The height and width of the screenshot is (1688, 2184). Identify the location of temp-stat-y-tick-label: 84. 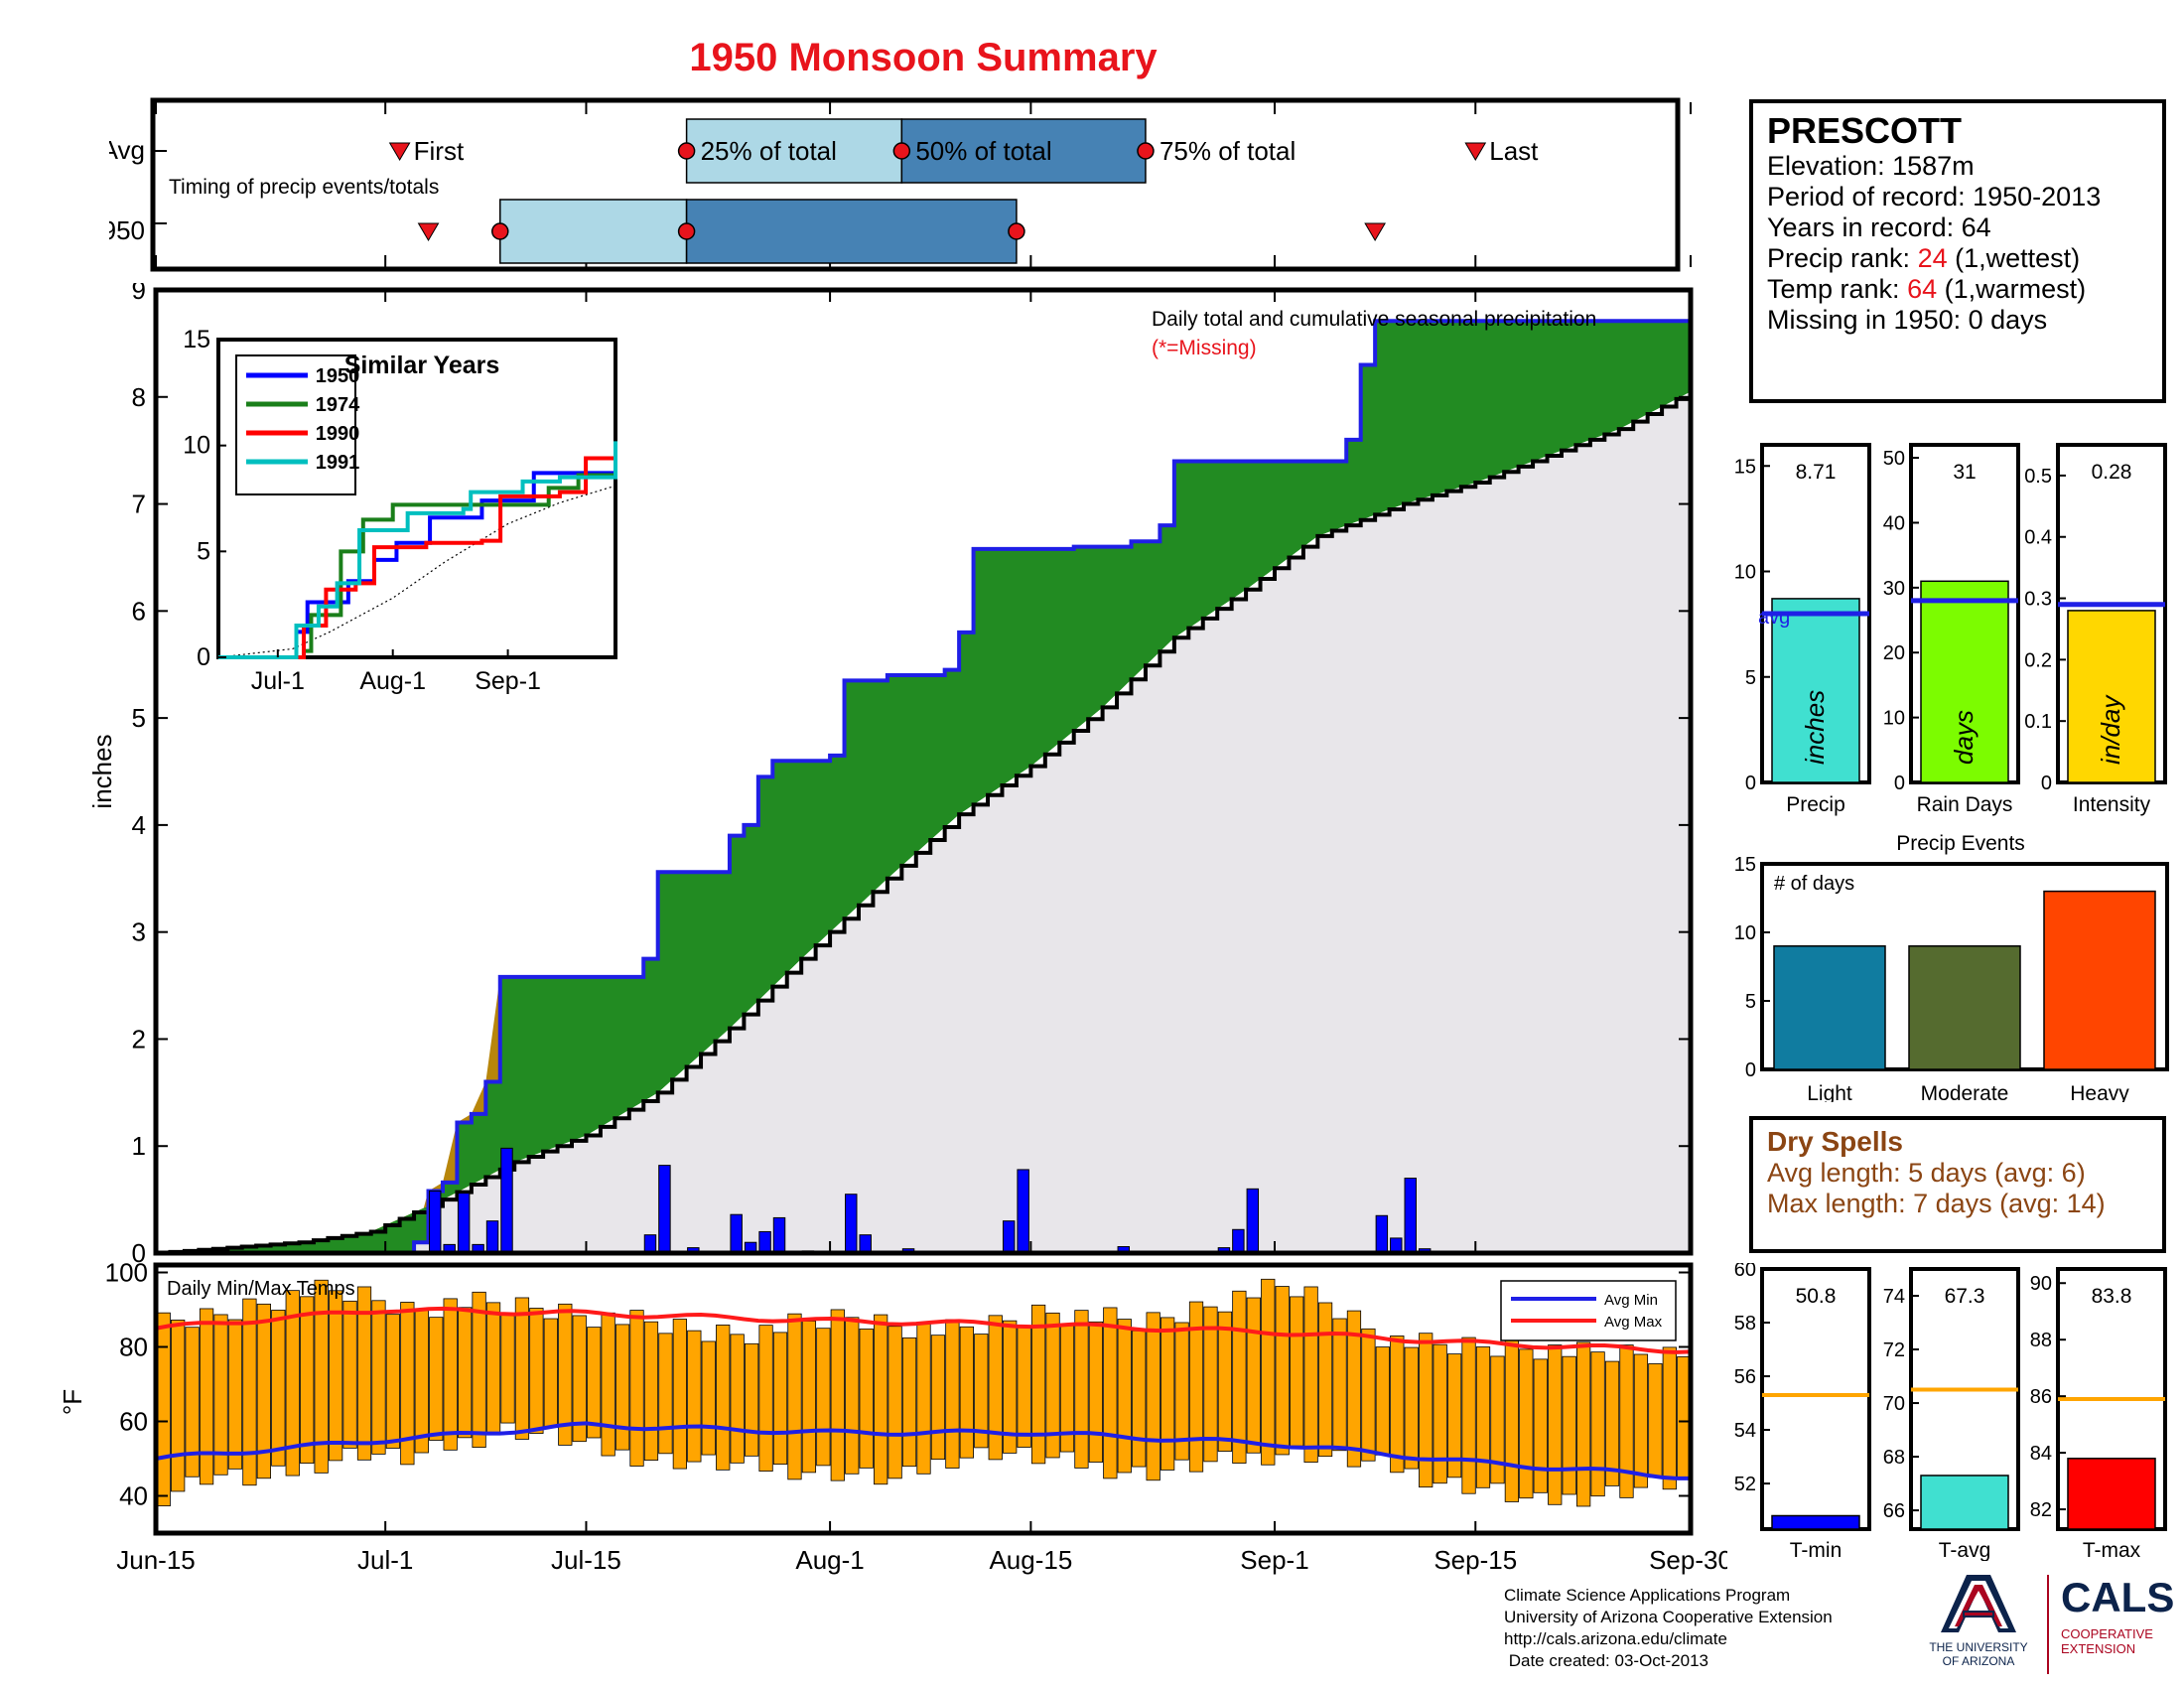
(2041, 1454).